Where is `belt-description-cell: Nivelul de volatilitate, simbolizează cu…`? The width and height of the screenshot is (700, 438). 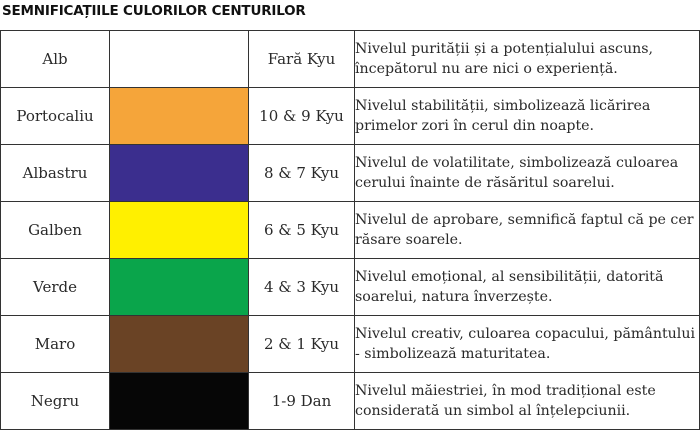 belt-description-cell: Nivelul de volatilitate, simbolizează cu… is located at coordinates (527, 173).